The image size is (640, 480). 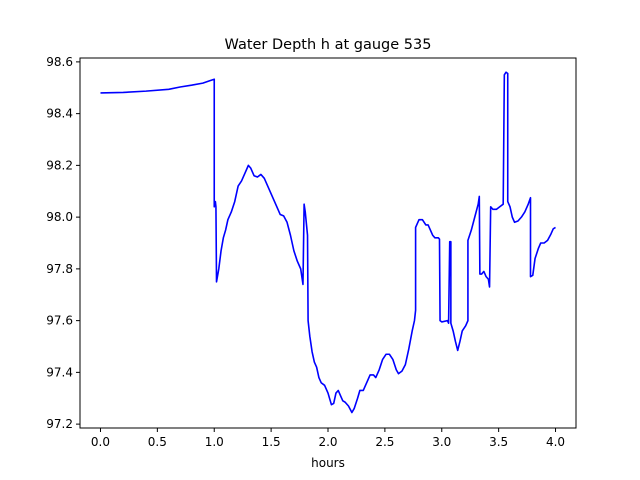 What do you see at coordinates (214, 442) in the screenshot?
I see `x-tick-label: 1.0` at bounding box center [214, 442].